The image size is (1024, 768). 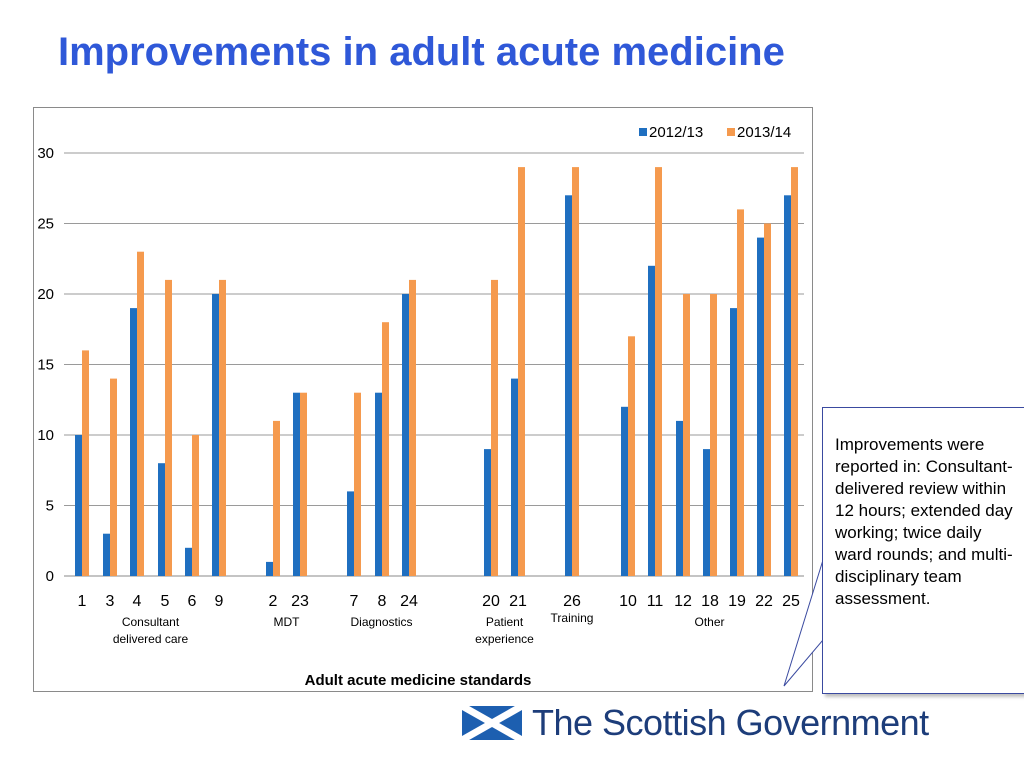 I want to click on y-tick-label: 10, so click(x=45, y=435).